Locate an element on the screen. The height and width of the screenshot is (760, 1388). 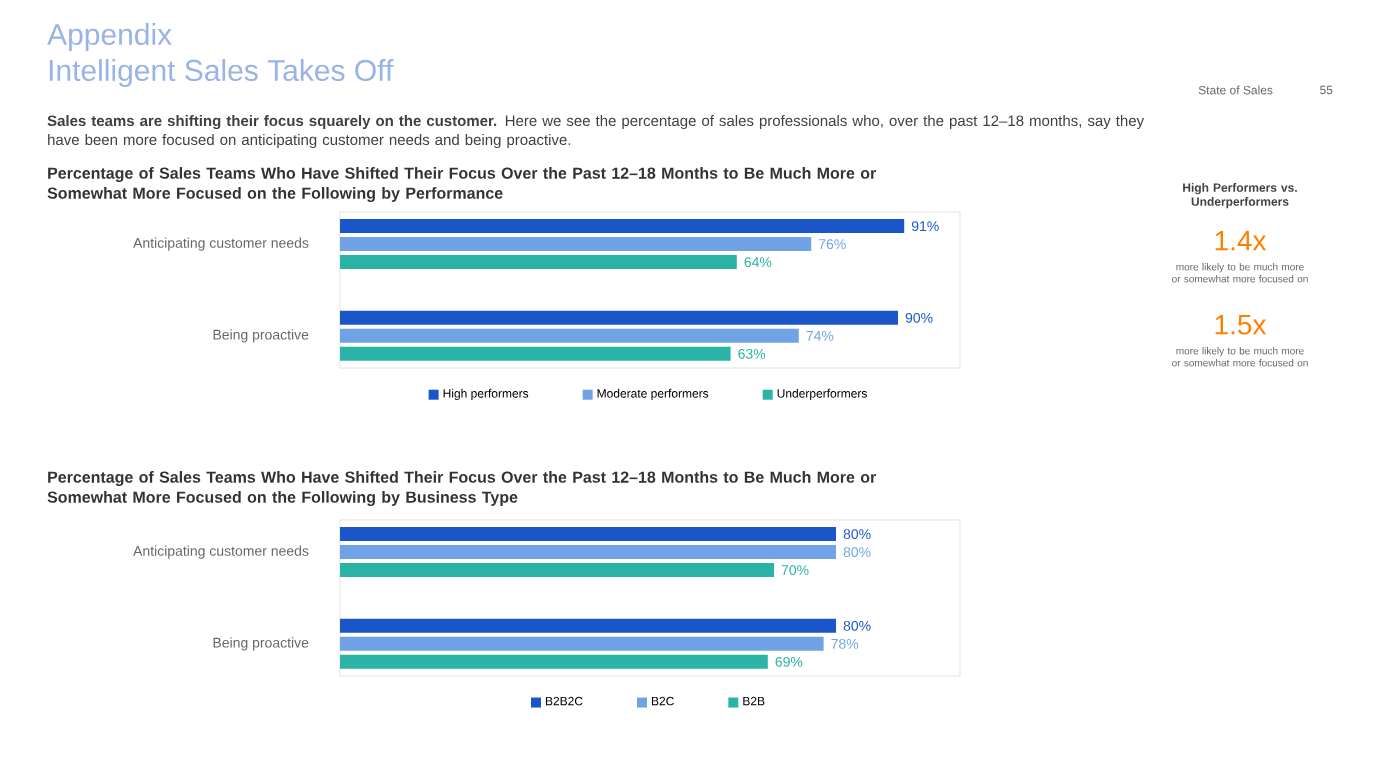
text: Intelligent Sales Takes Off is located at coordinates (221, 73).